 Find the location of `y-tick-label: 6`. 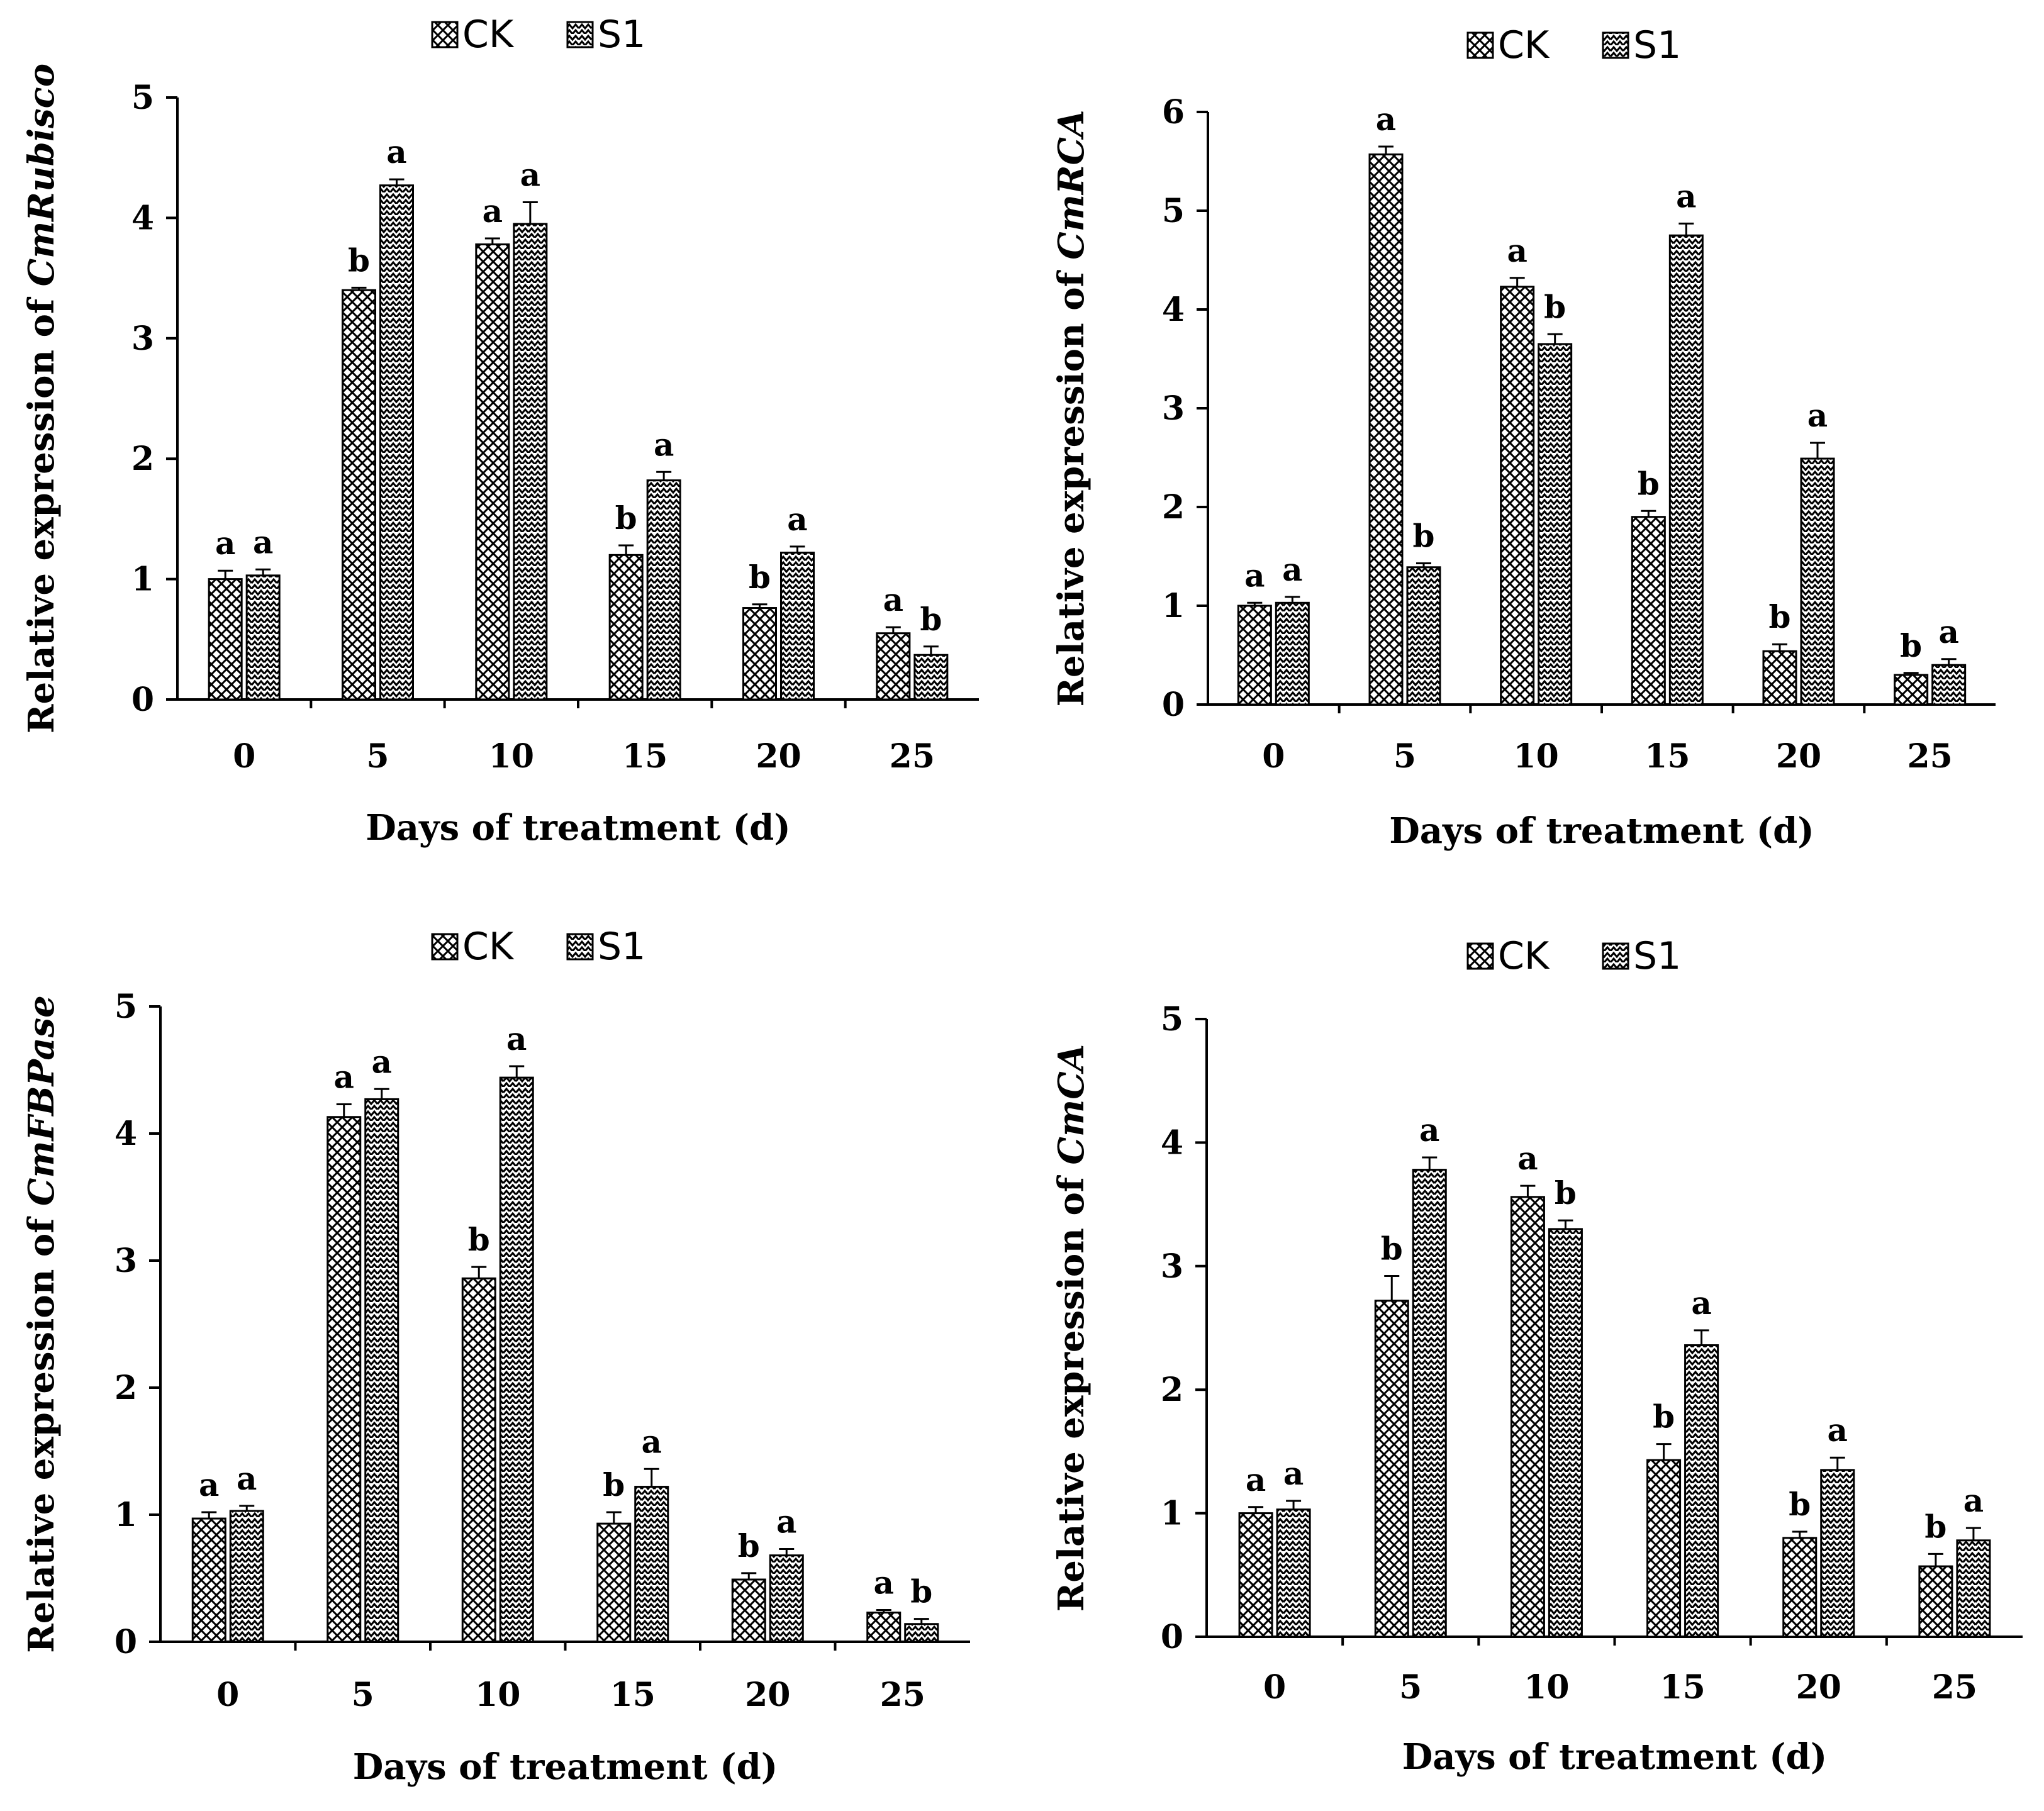

y-tick-label: 6 is located at coordinates (1173, 112).